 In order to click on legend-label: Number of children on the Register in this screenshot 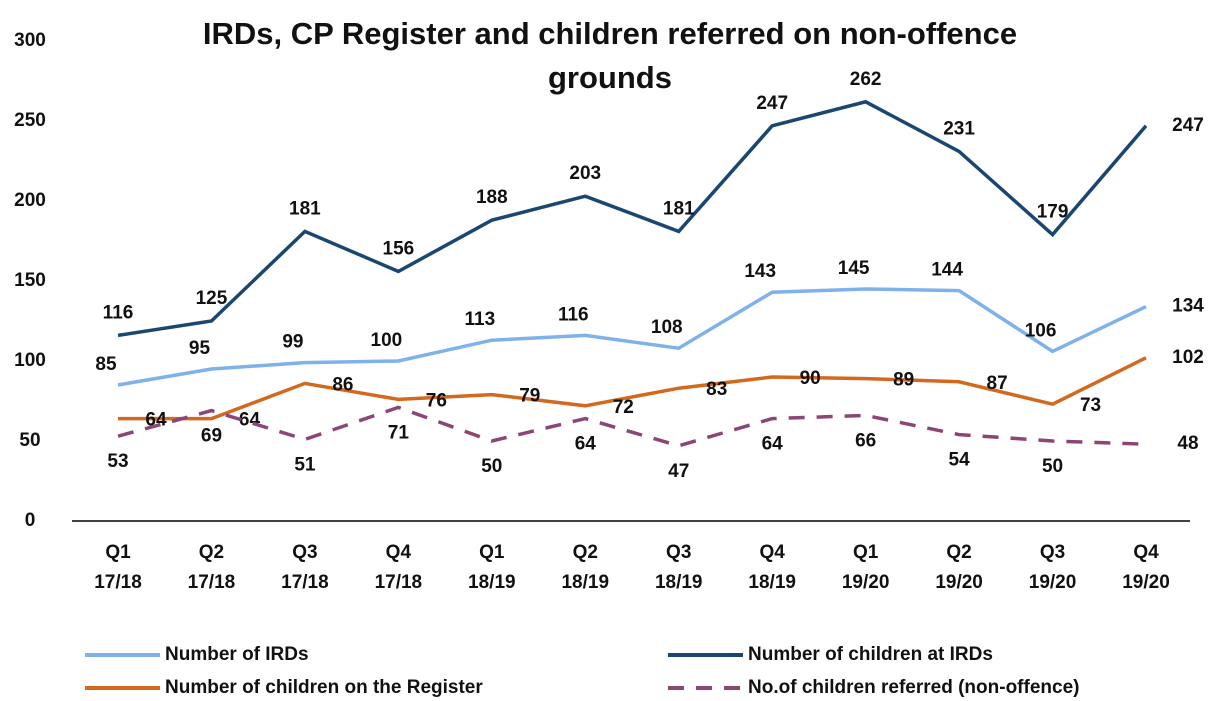, I will do `click(324, 687)`.